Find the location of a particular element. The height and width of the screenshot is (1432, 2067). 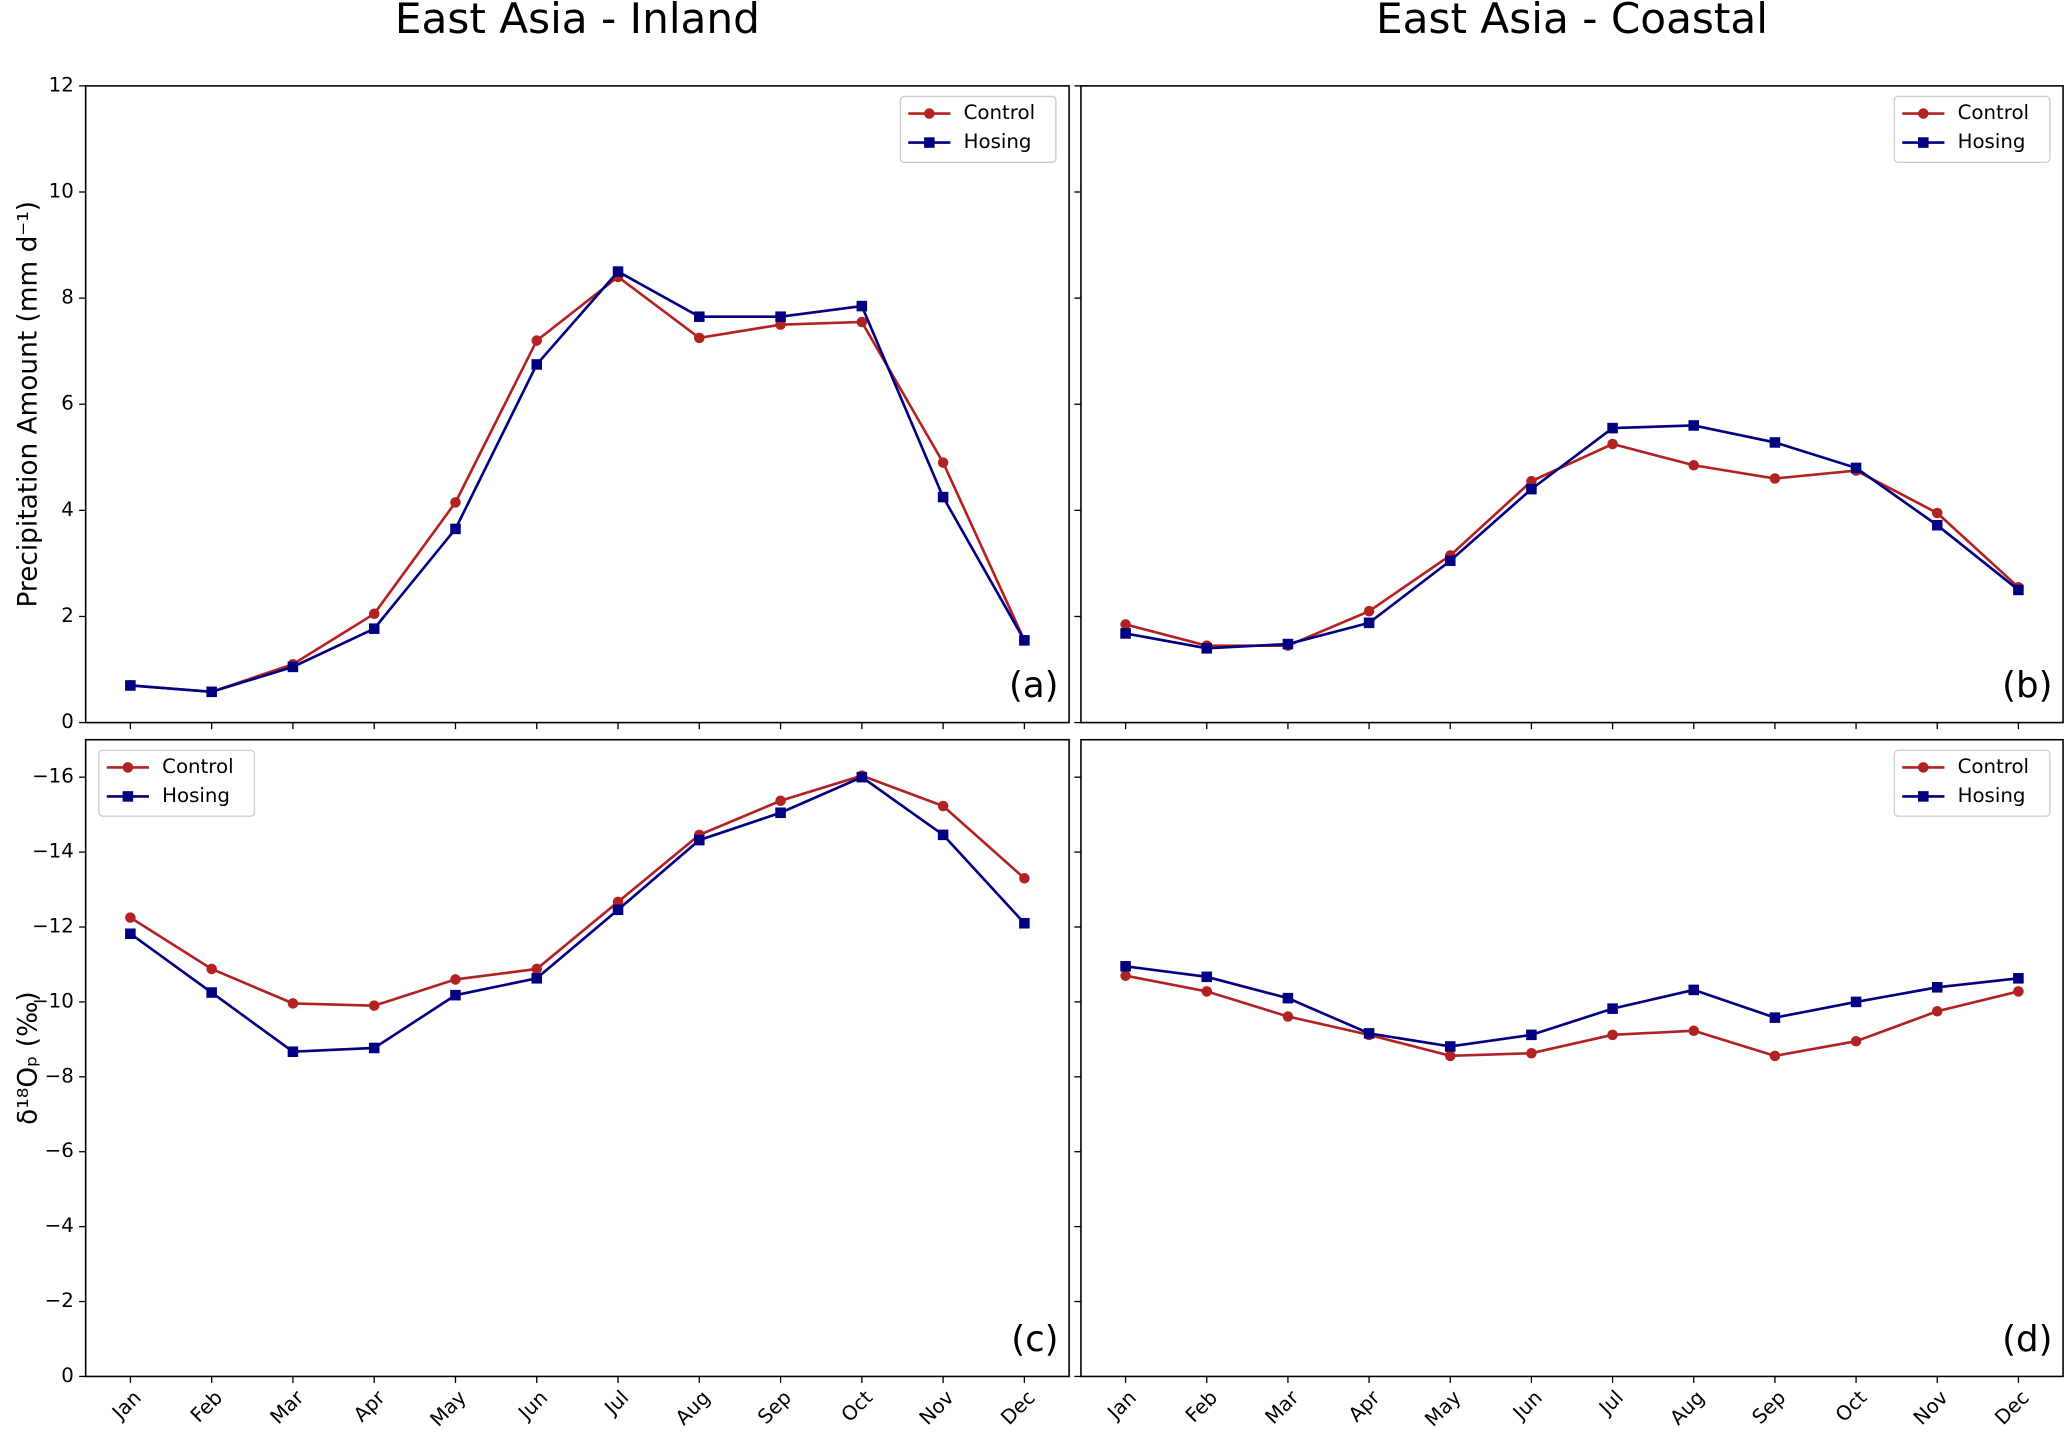

panel-label: (a) is located at coordinates (1034, 685).